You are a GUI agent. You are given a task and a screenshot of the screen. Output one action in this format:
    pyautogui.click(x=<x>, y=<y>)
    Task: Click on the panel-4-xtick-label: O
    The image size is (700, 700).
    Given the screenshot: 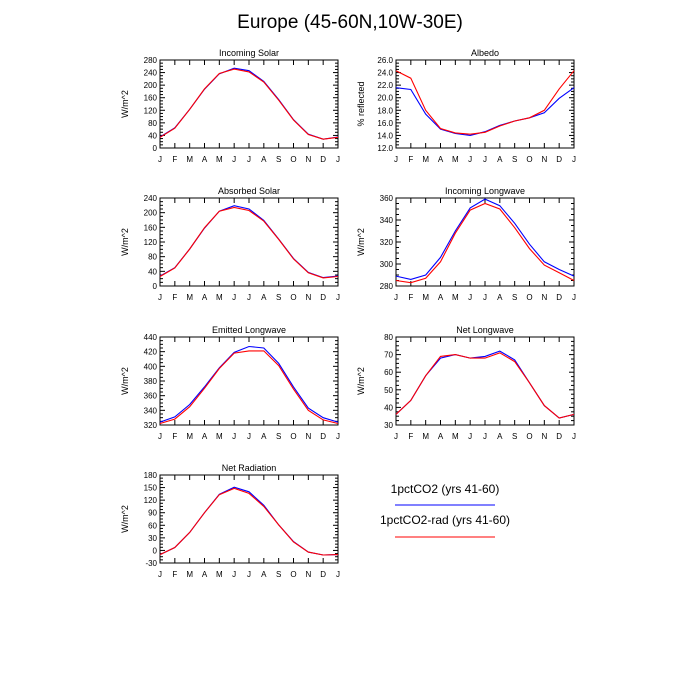 What is the action you would take?
    pyautogui.click(x=529, y=297)
    